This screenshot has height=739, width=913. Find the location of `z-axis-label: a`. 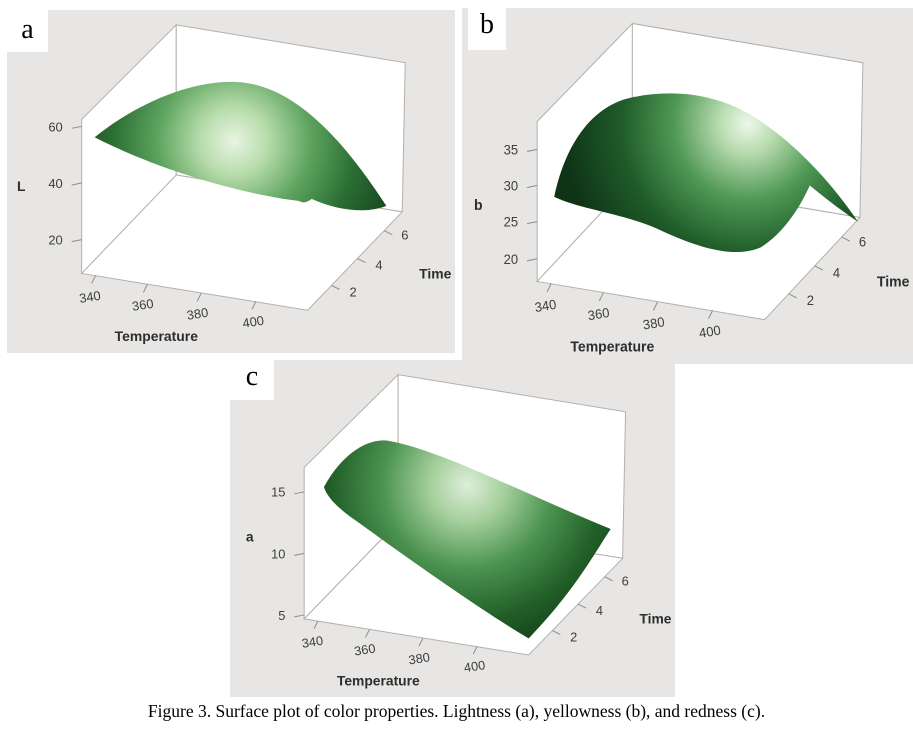

z-axis-label: a is located at coordinates (250, 537).